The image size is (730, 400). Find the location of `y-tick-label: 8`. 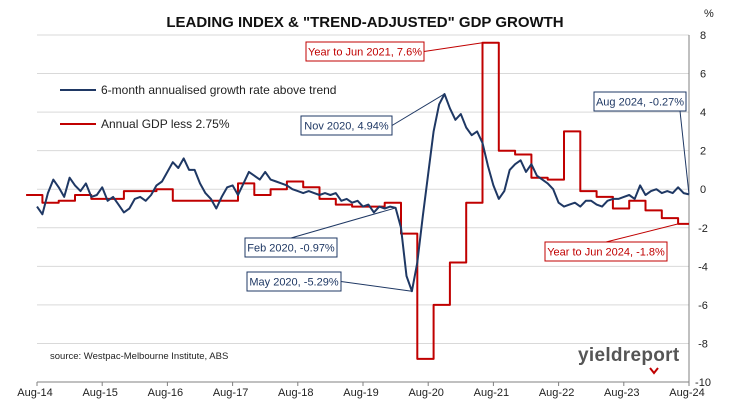

y-tick-label: 8 is located at coordinates (703, 36).